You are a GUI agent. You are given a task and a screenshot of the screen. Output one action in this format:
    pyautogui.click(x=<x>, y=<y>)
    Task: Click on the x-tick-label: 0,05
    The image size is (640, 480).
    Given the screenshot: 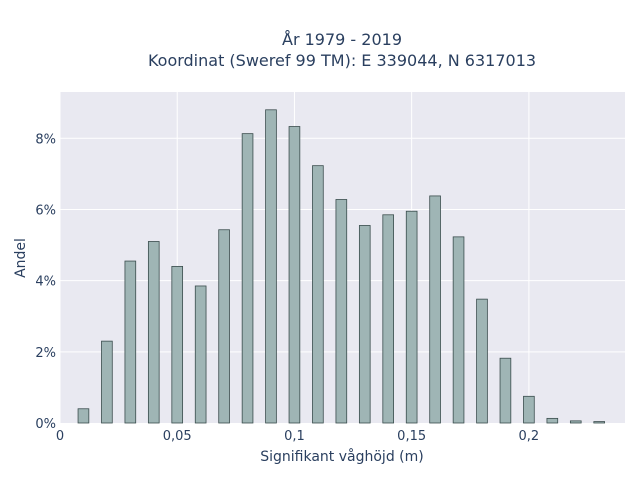 What is the action you would take?
    pyautogui.click(x=177, y=436)
    